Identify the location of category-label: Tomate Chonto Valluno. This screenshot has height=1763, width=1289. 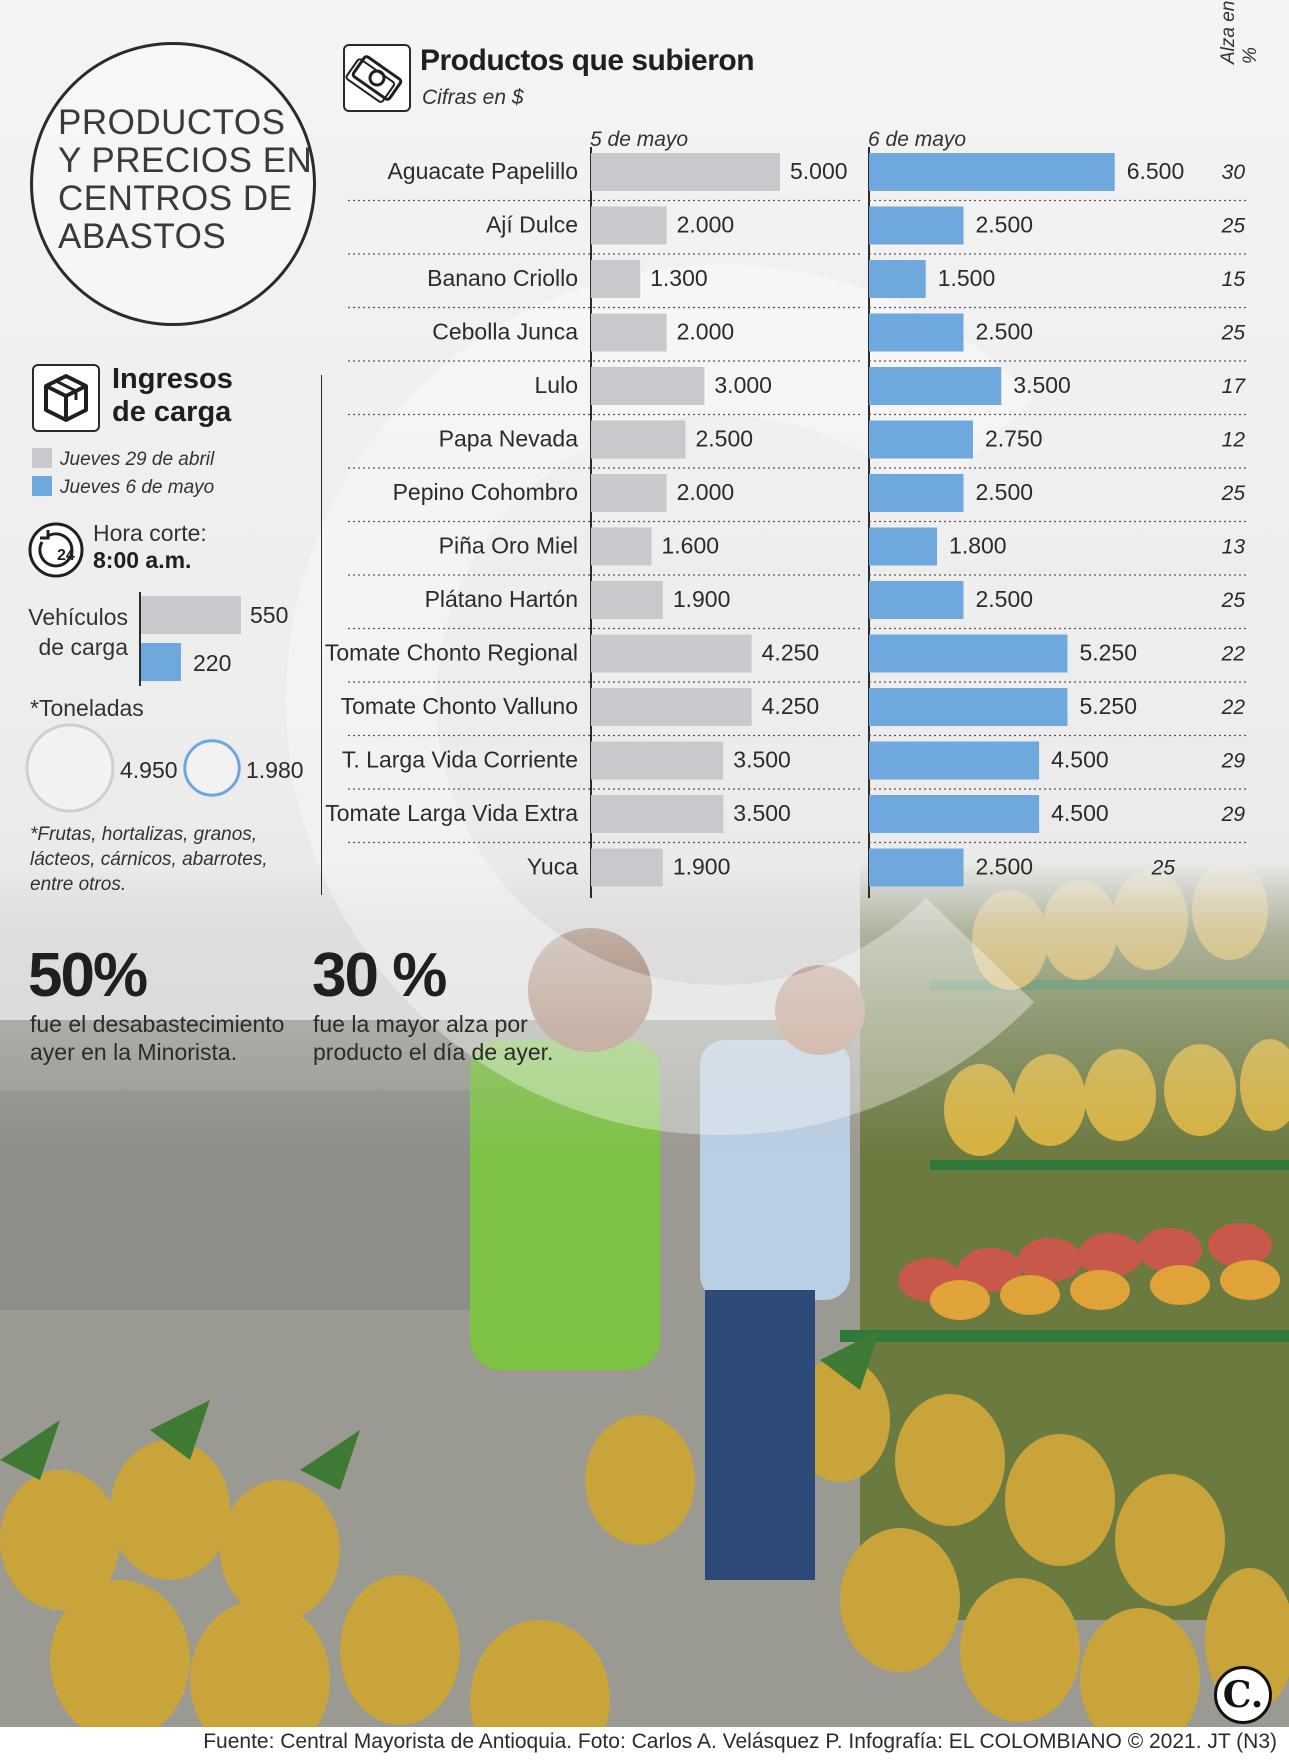
(459, 706).